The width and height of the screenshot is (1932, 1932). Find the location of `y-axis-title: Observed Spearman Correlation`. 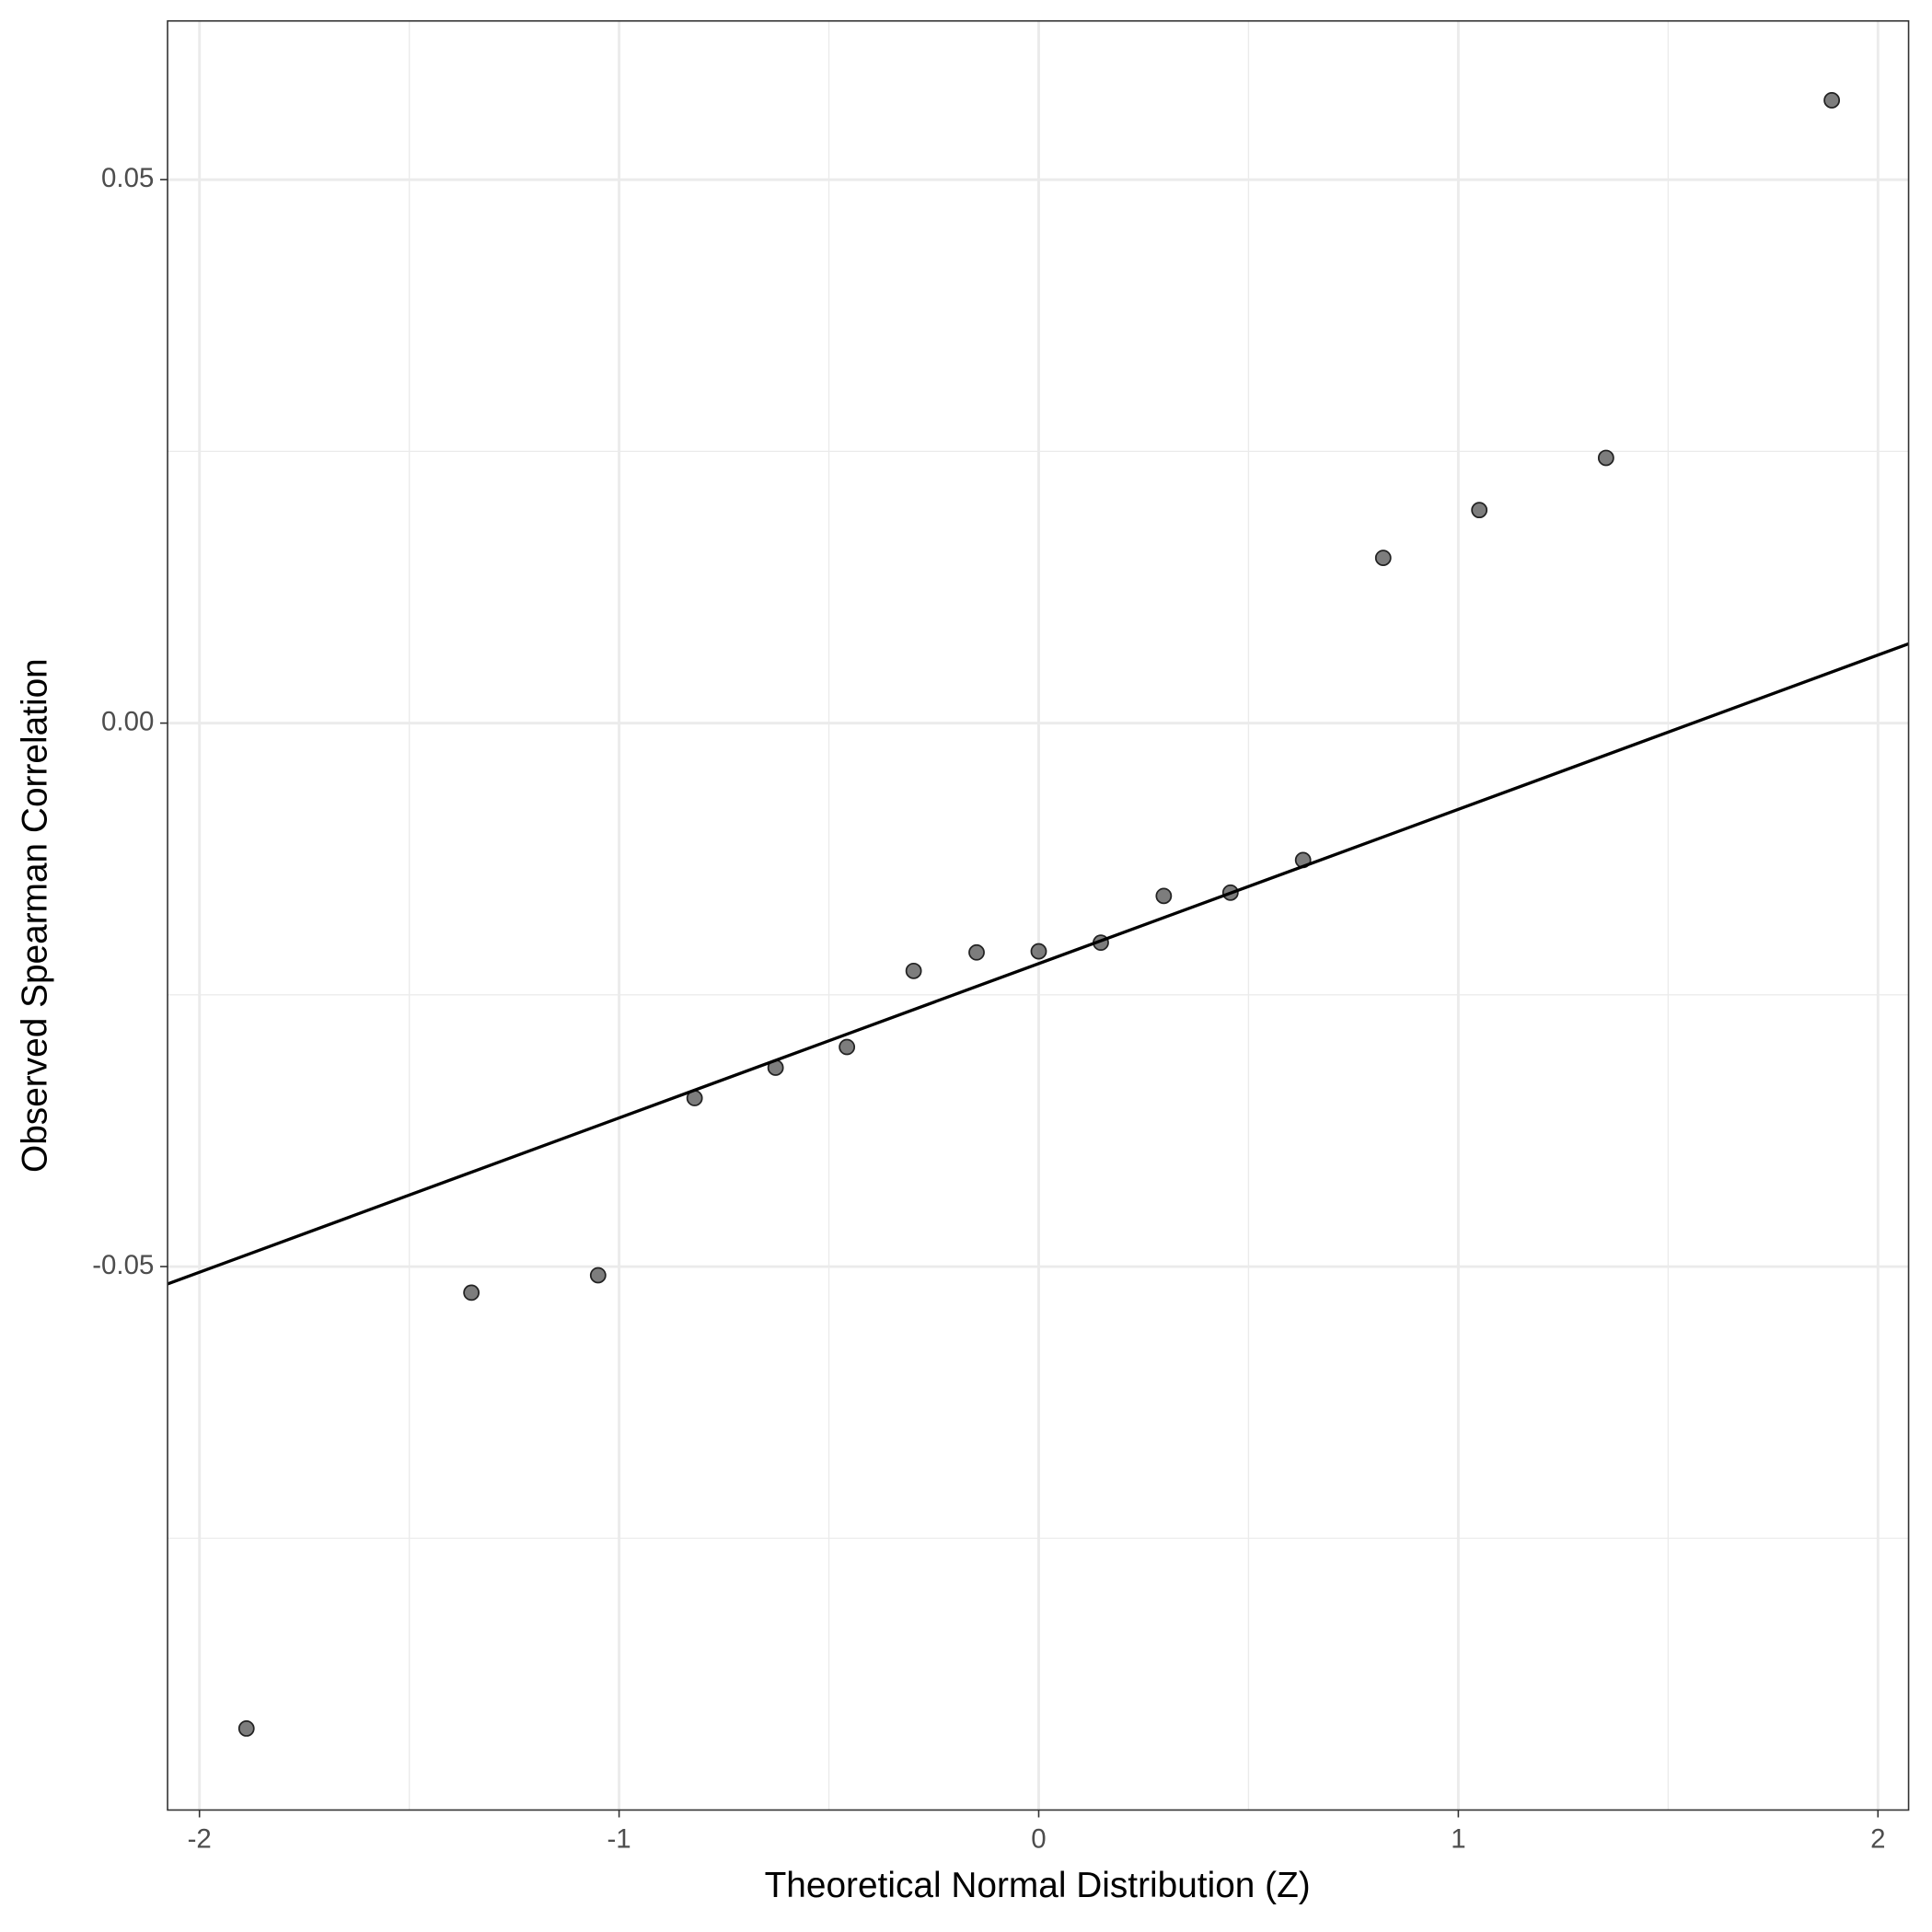

y-axis-title: Observed Spearman Correlation is located at coordinates (35, 916).